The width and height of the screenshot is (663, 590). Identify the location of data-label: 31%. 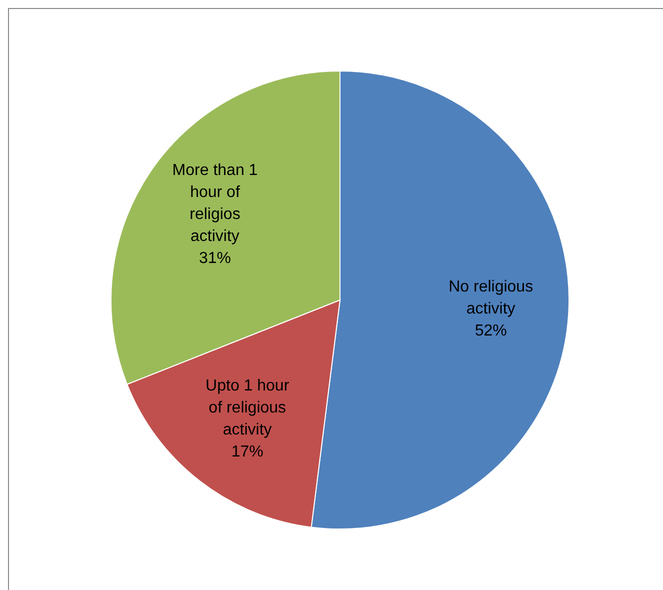
(215, 259).